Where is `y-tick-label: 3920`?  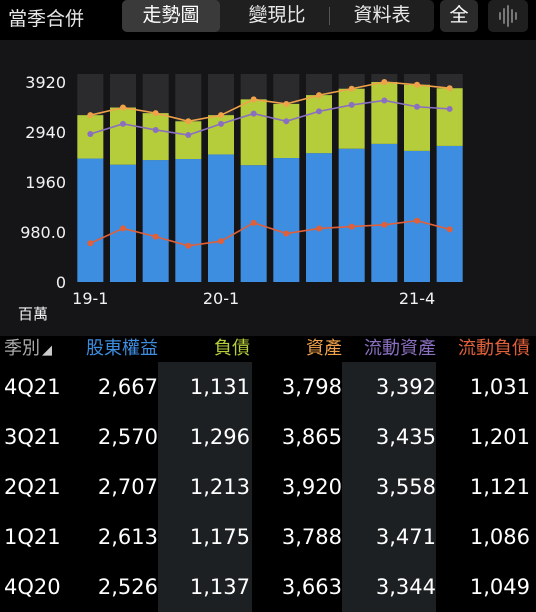 y-tick-label: 3920 is located at coordinates (45, 82).